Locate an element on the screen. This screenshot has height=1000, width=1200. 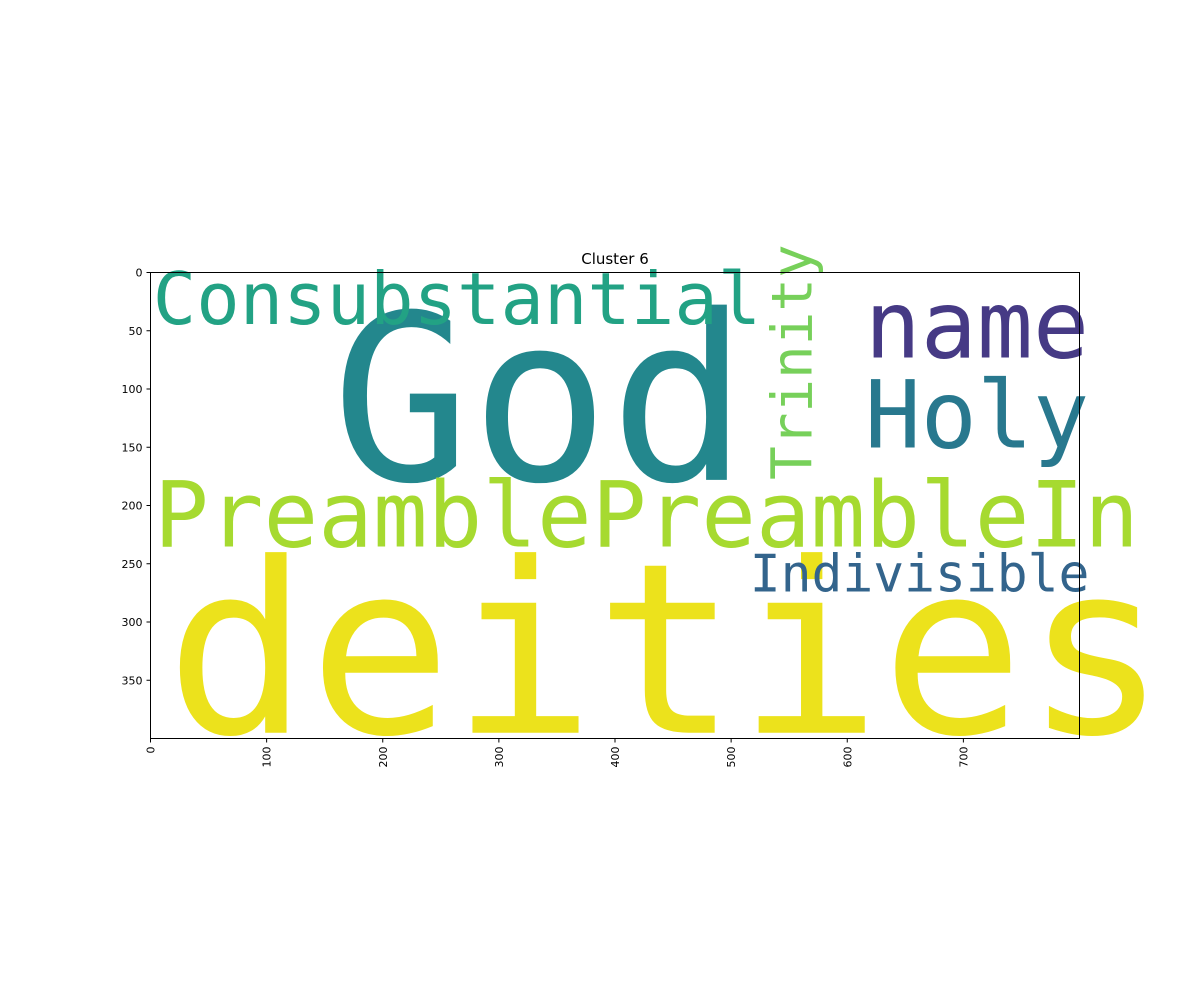
word-indivisible: Indivisible is located at coordinates (920, 575).